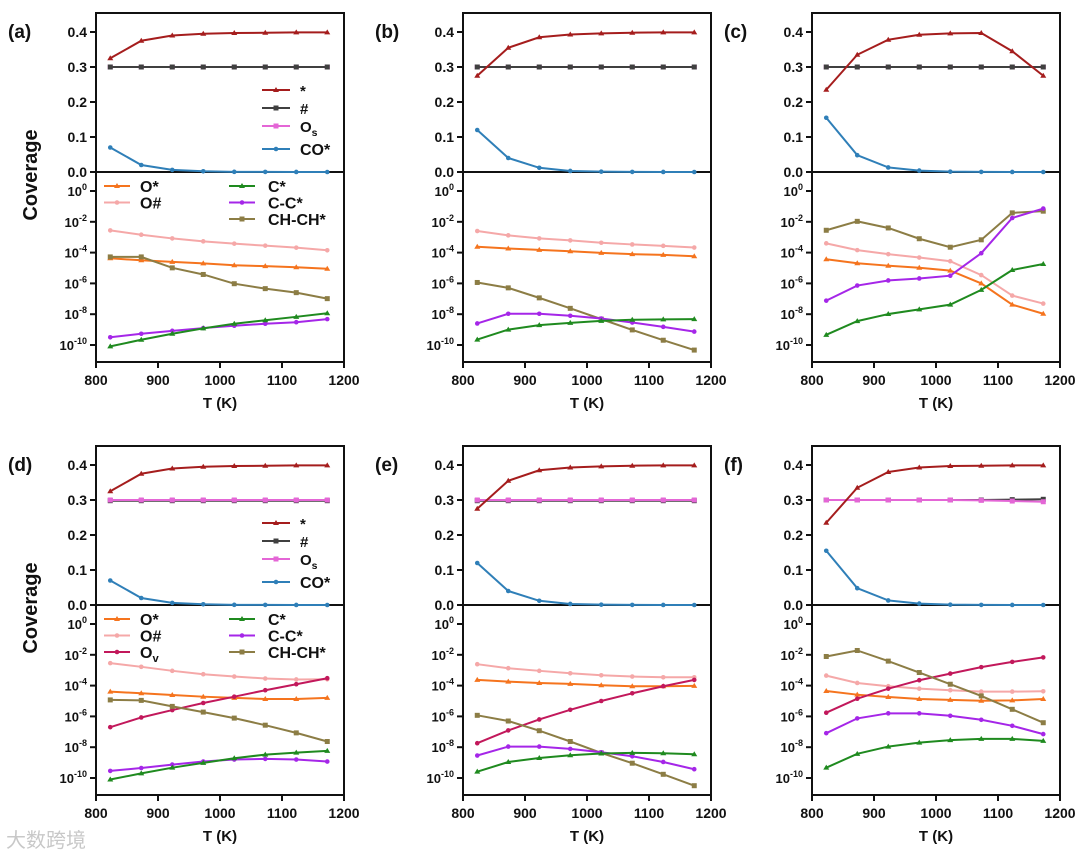  I want to click on series-top-Os, so click(935, 501).